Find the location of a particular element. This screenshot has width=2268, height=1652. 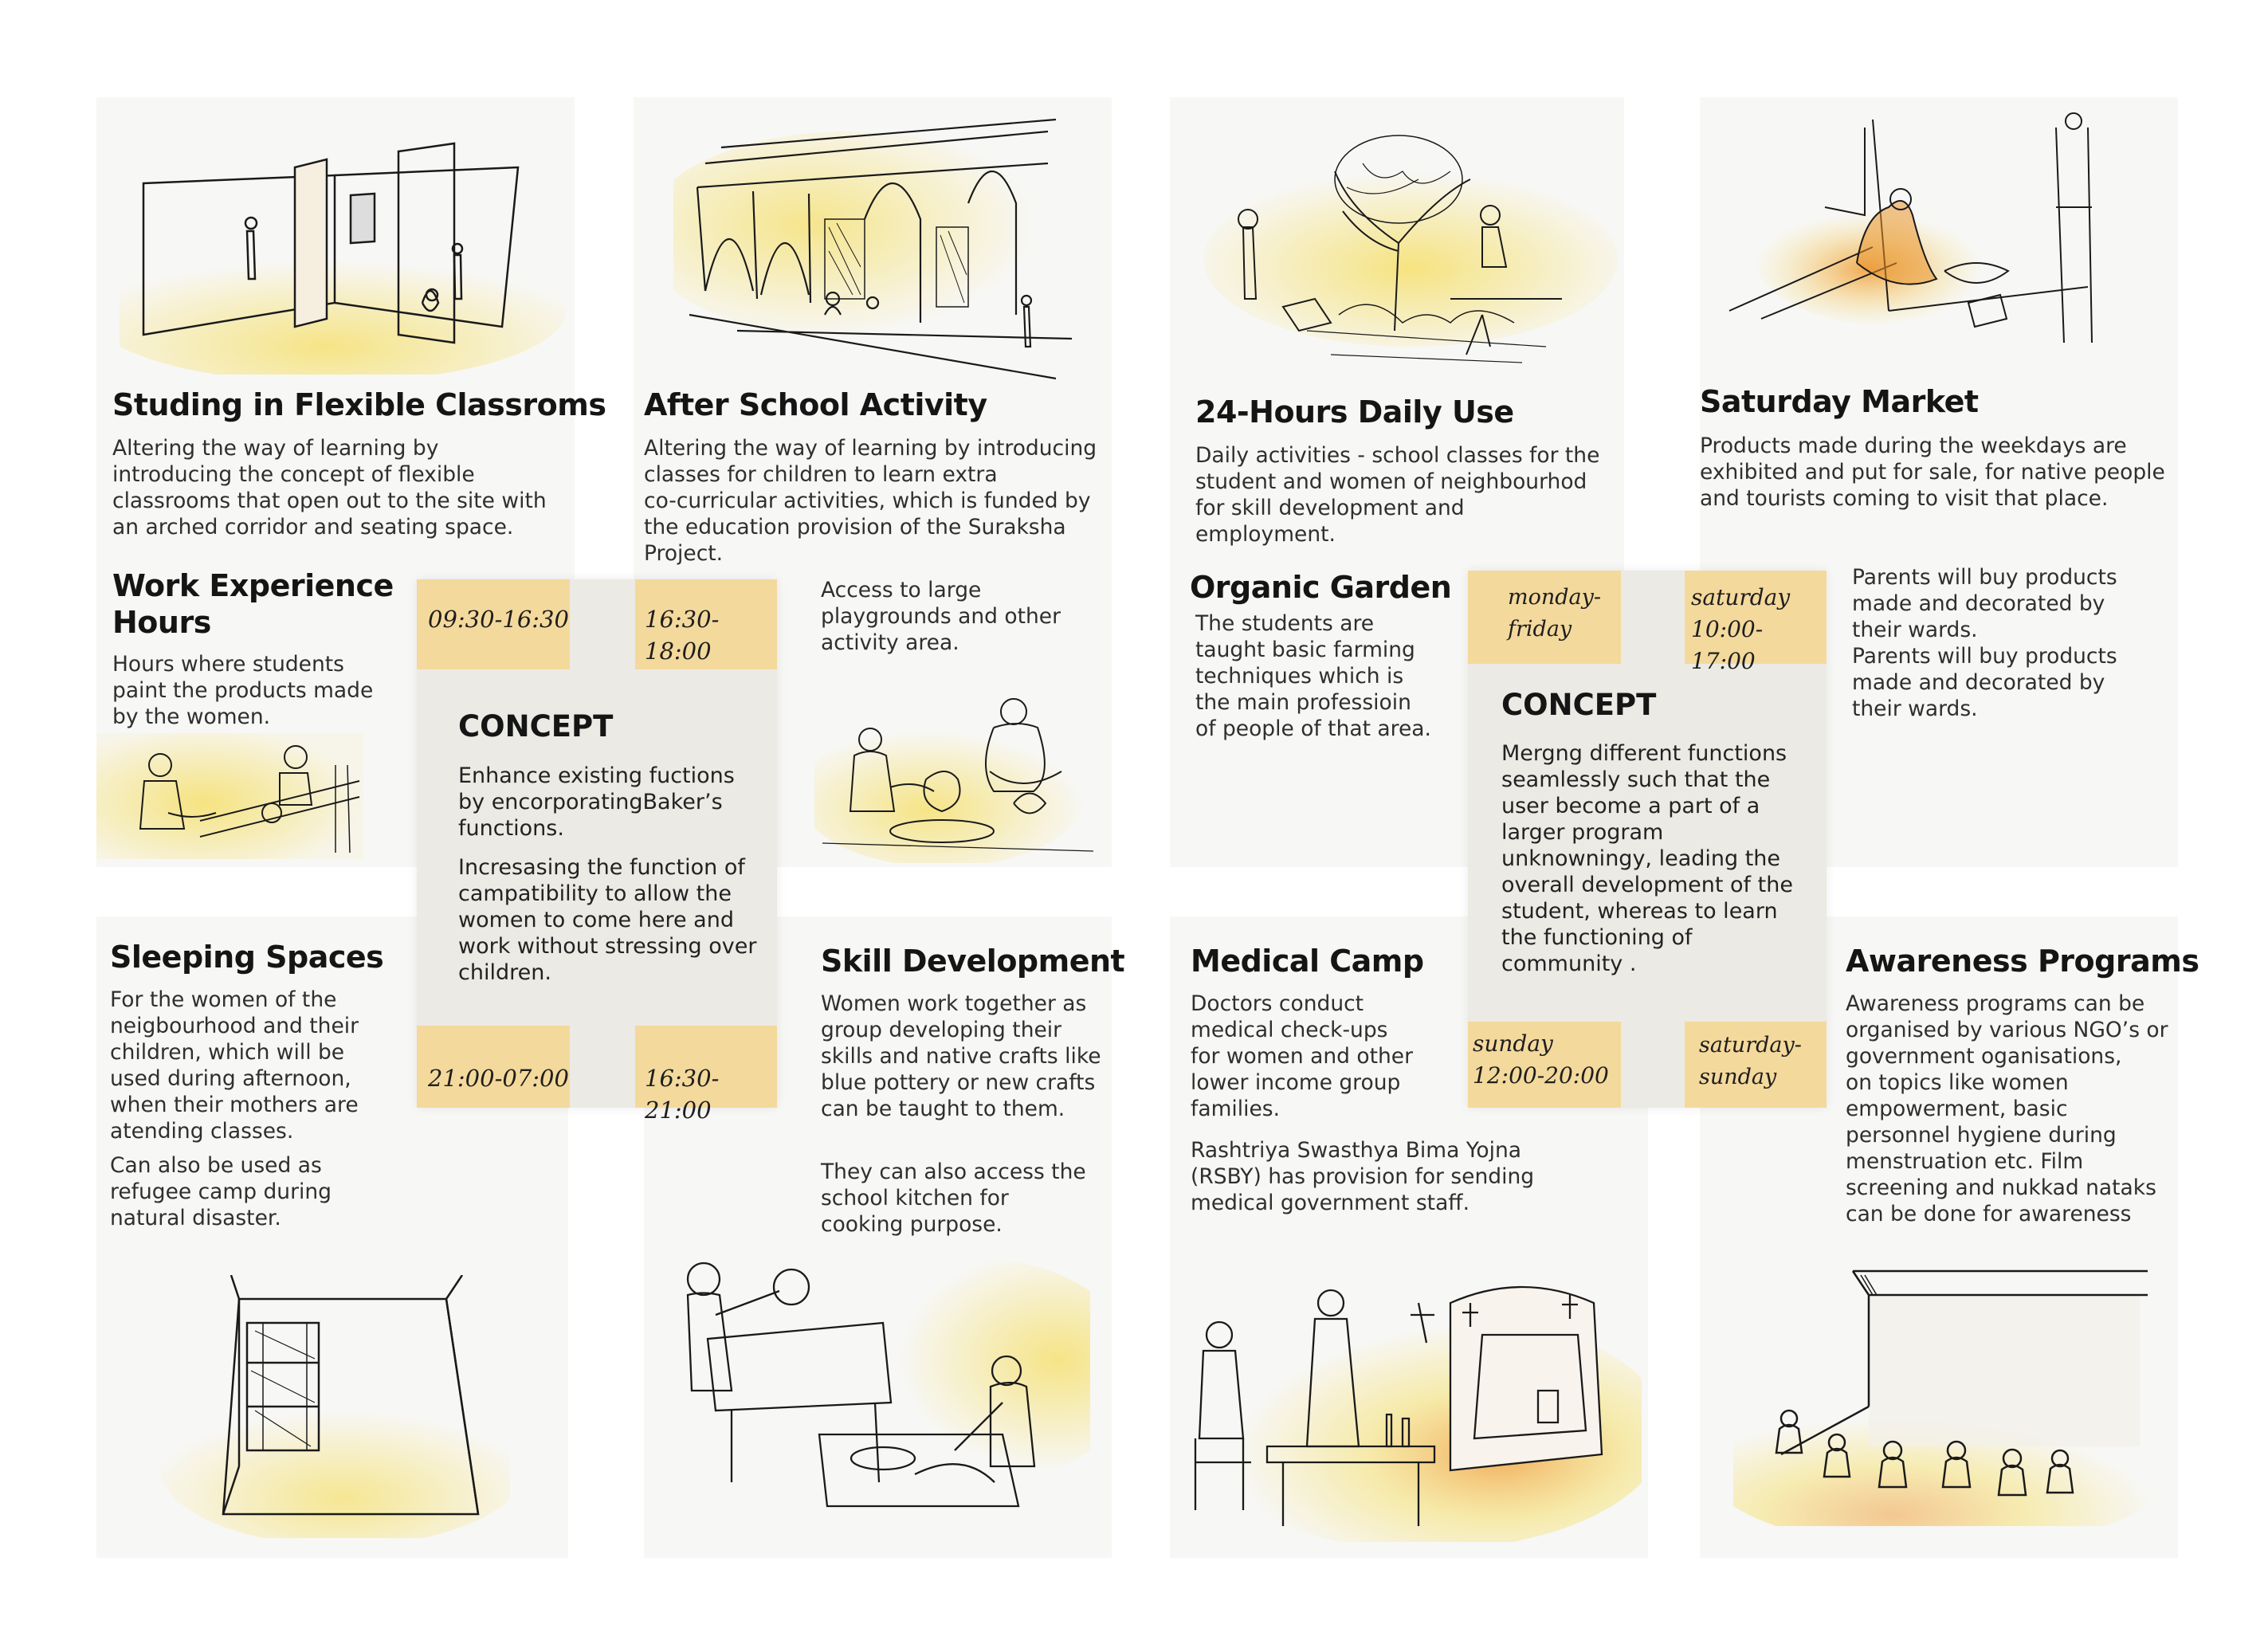

time-tag-4: 16:30-21:00 is located at coordinates (706, 1075).